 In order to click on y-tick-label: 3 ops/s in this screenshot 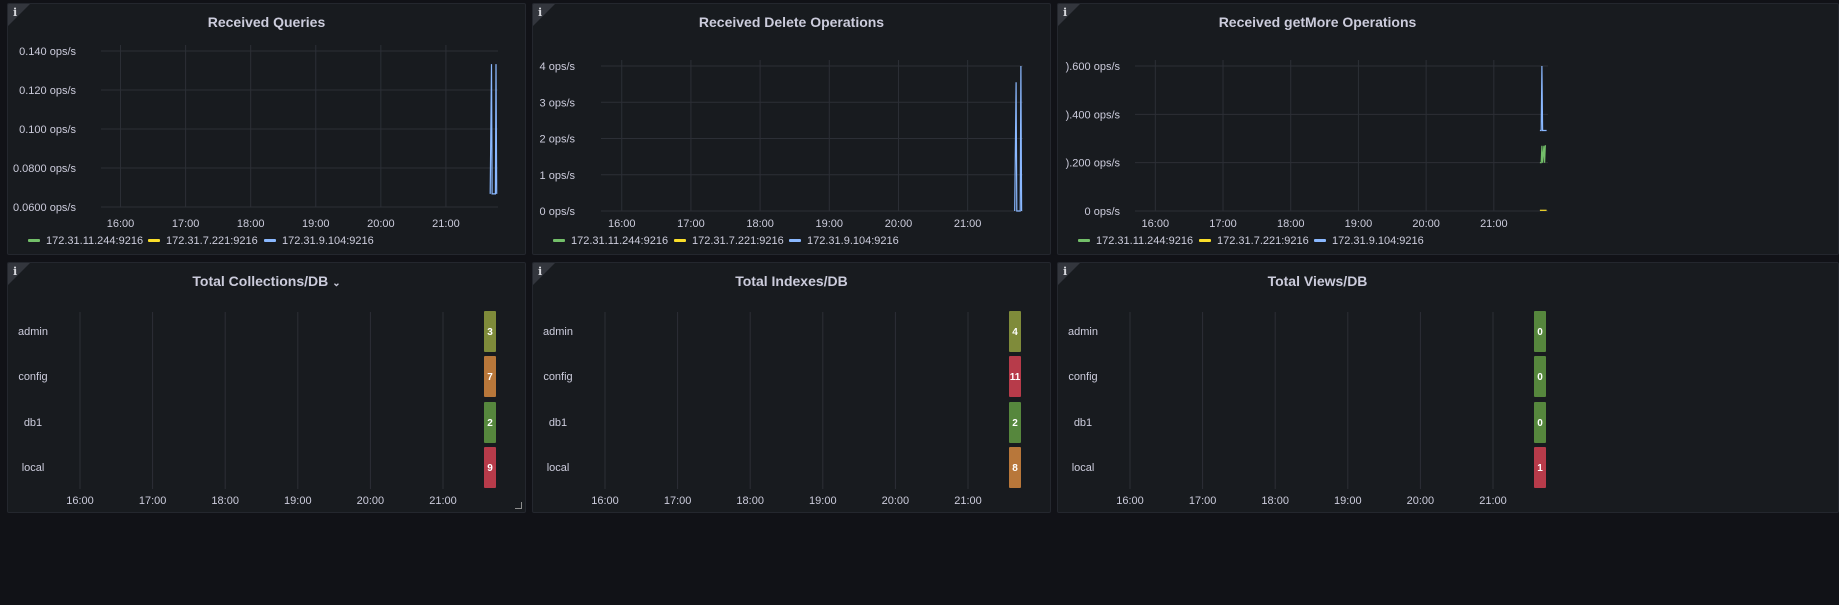, I will do `click(558, 103)`.